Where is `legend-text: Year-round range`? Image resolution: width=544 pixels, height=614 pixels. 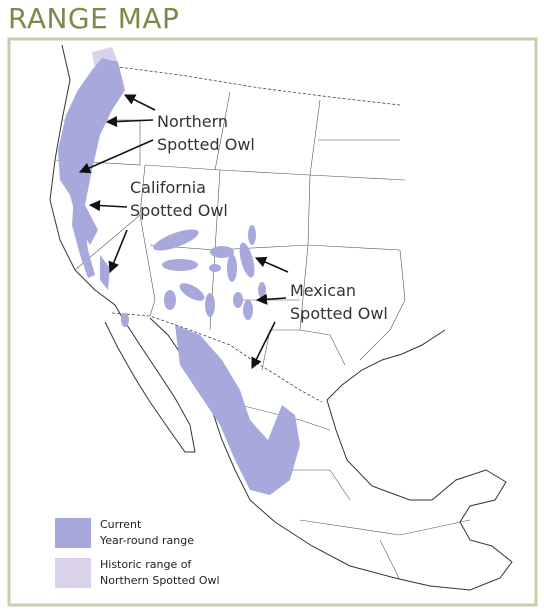 legend-text: Year-round range is located at coordinates (146, 540).